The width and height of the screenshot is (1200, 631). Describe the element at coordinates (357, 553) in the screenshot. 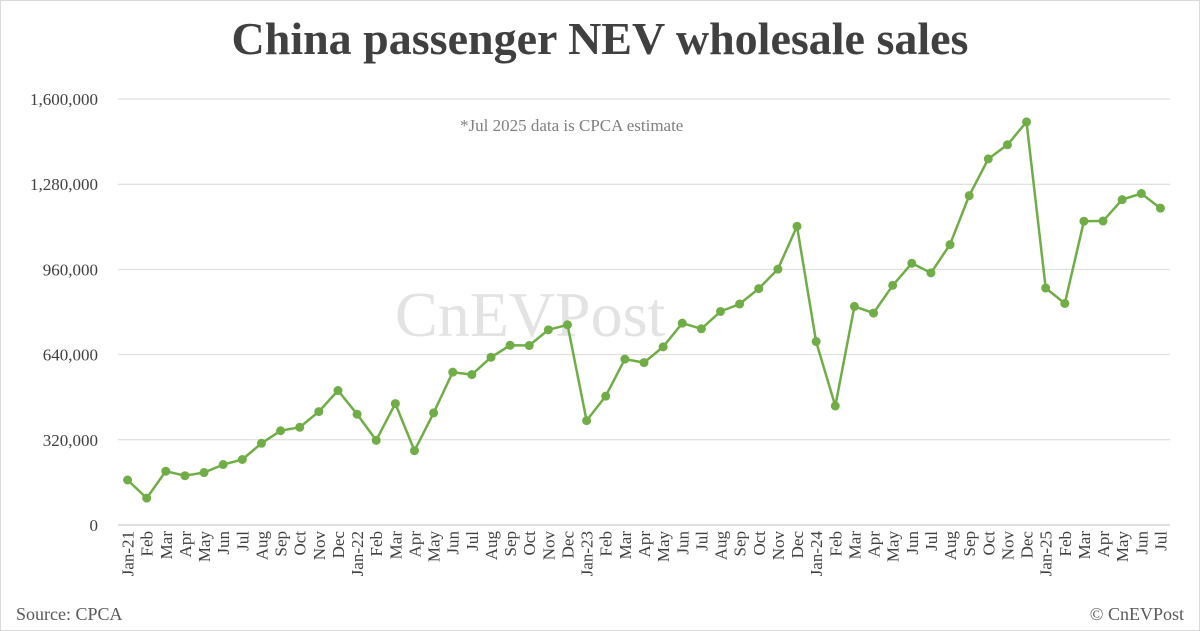

I see `x-tick-label: Jan-22` at that location.